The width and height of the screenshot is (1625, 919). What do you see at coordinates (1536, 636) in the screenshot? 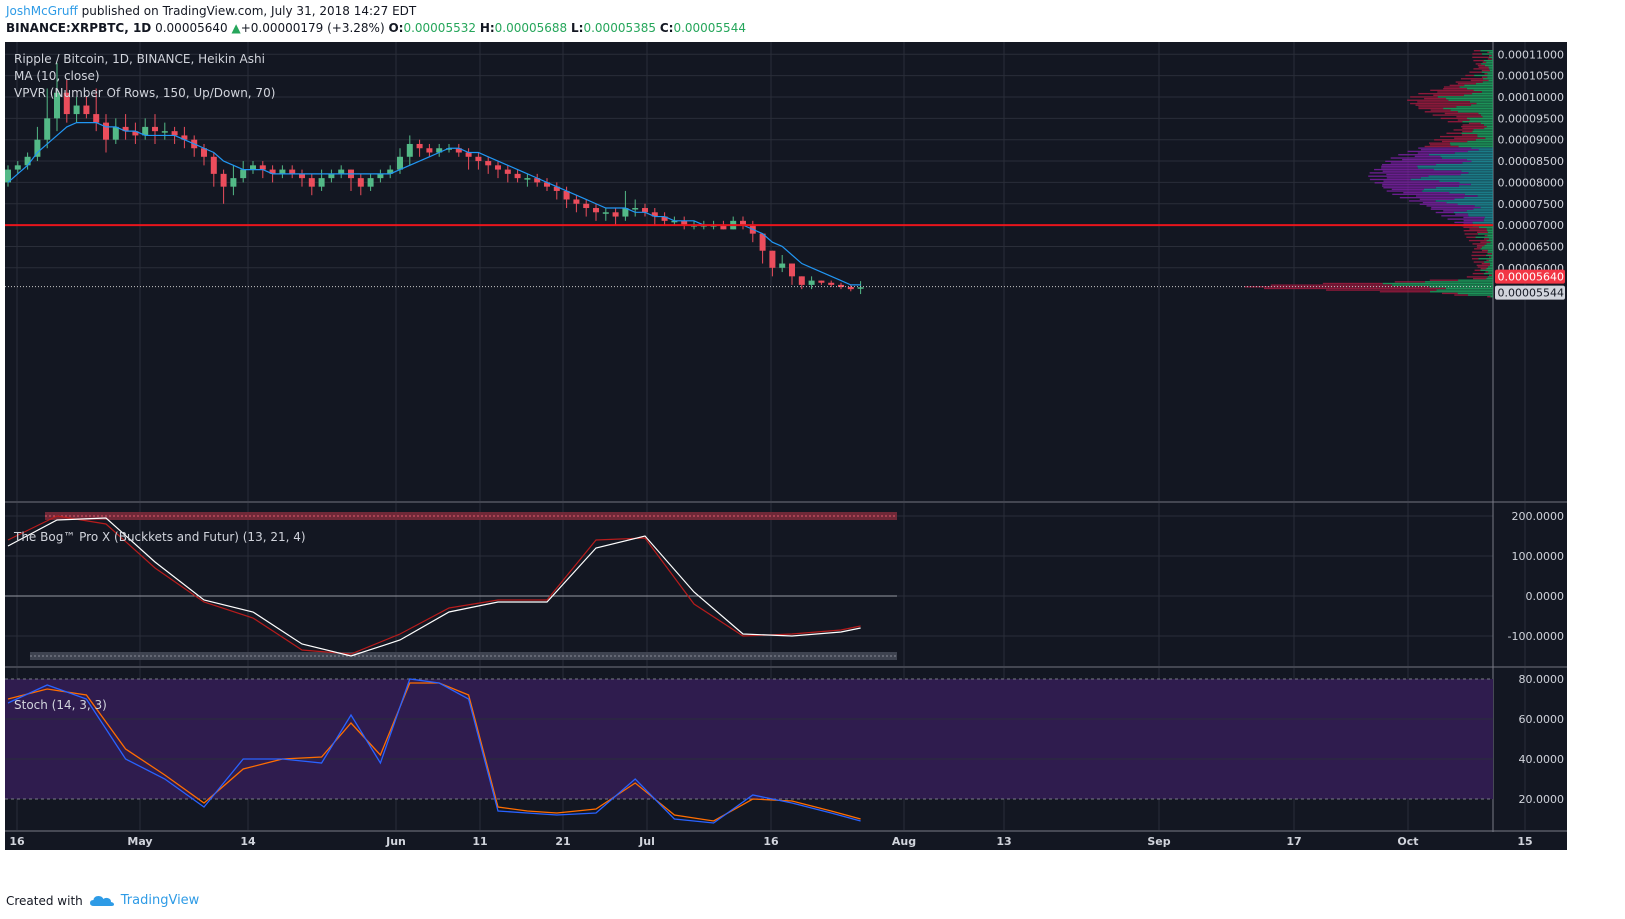
I see `osc-tick-label: -100.0000` at bounding box center [1536, 636].